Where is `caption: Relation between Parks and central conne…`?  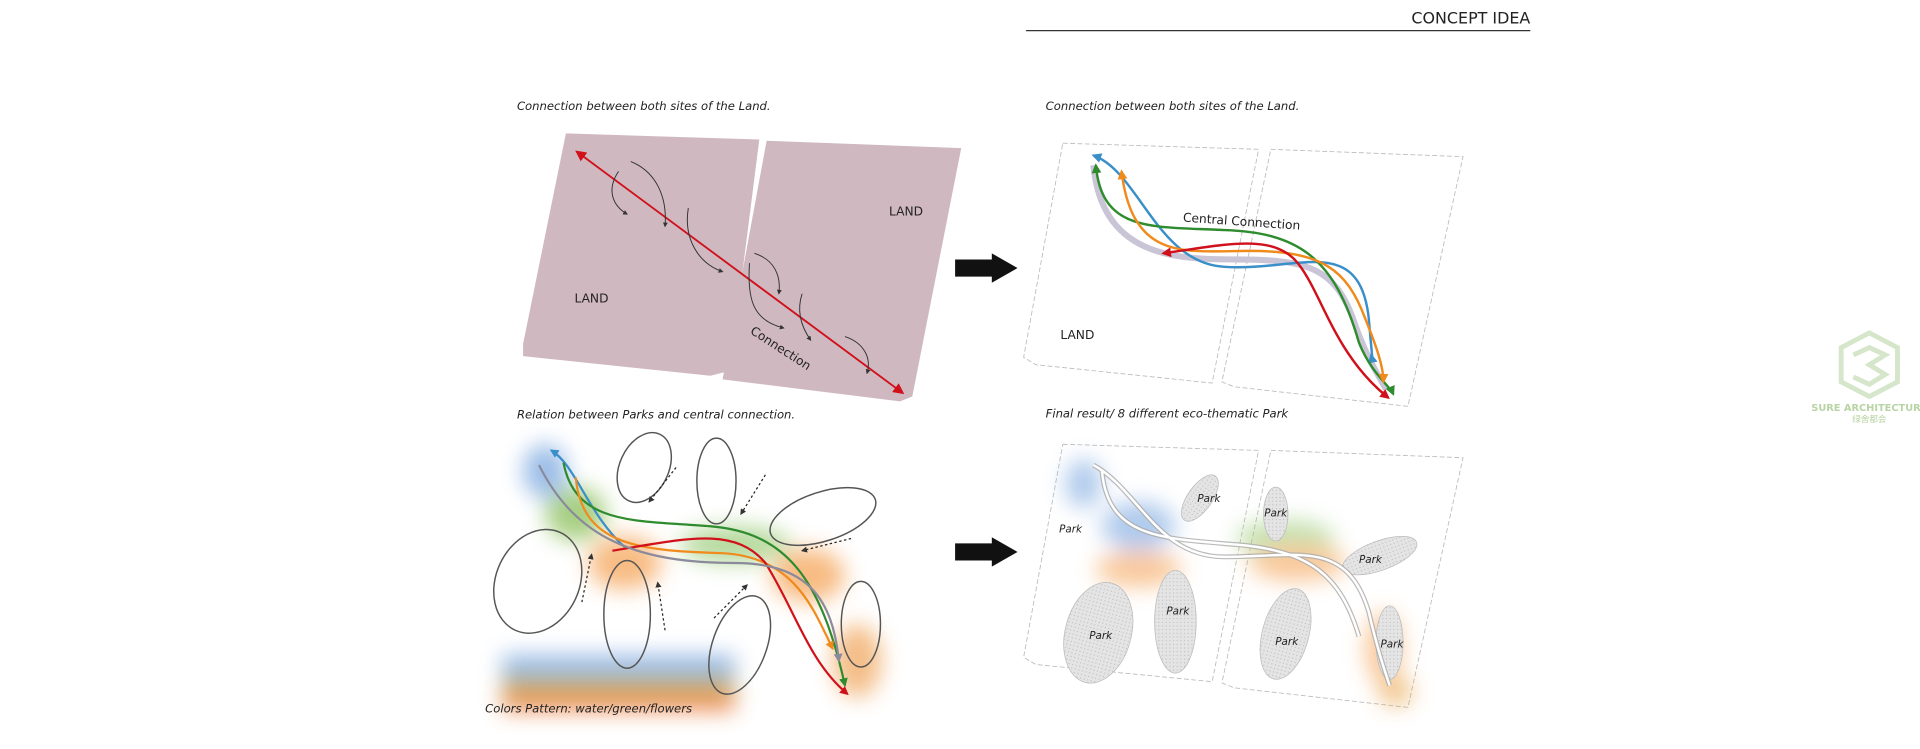
caption: Relation between Parks and central conne… is located at coordinates (656, 415).